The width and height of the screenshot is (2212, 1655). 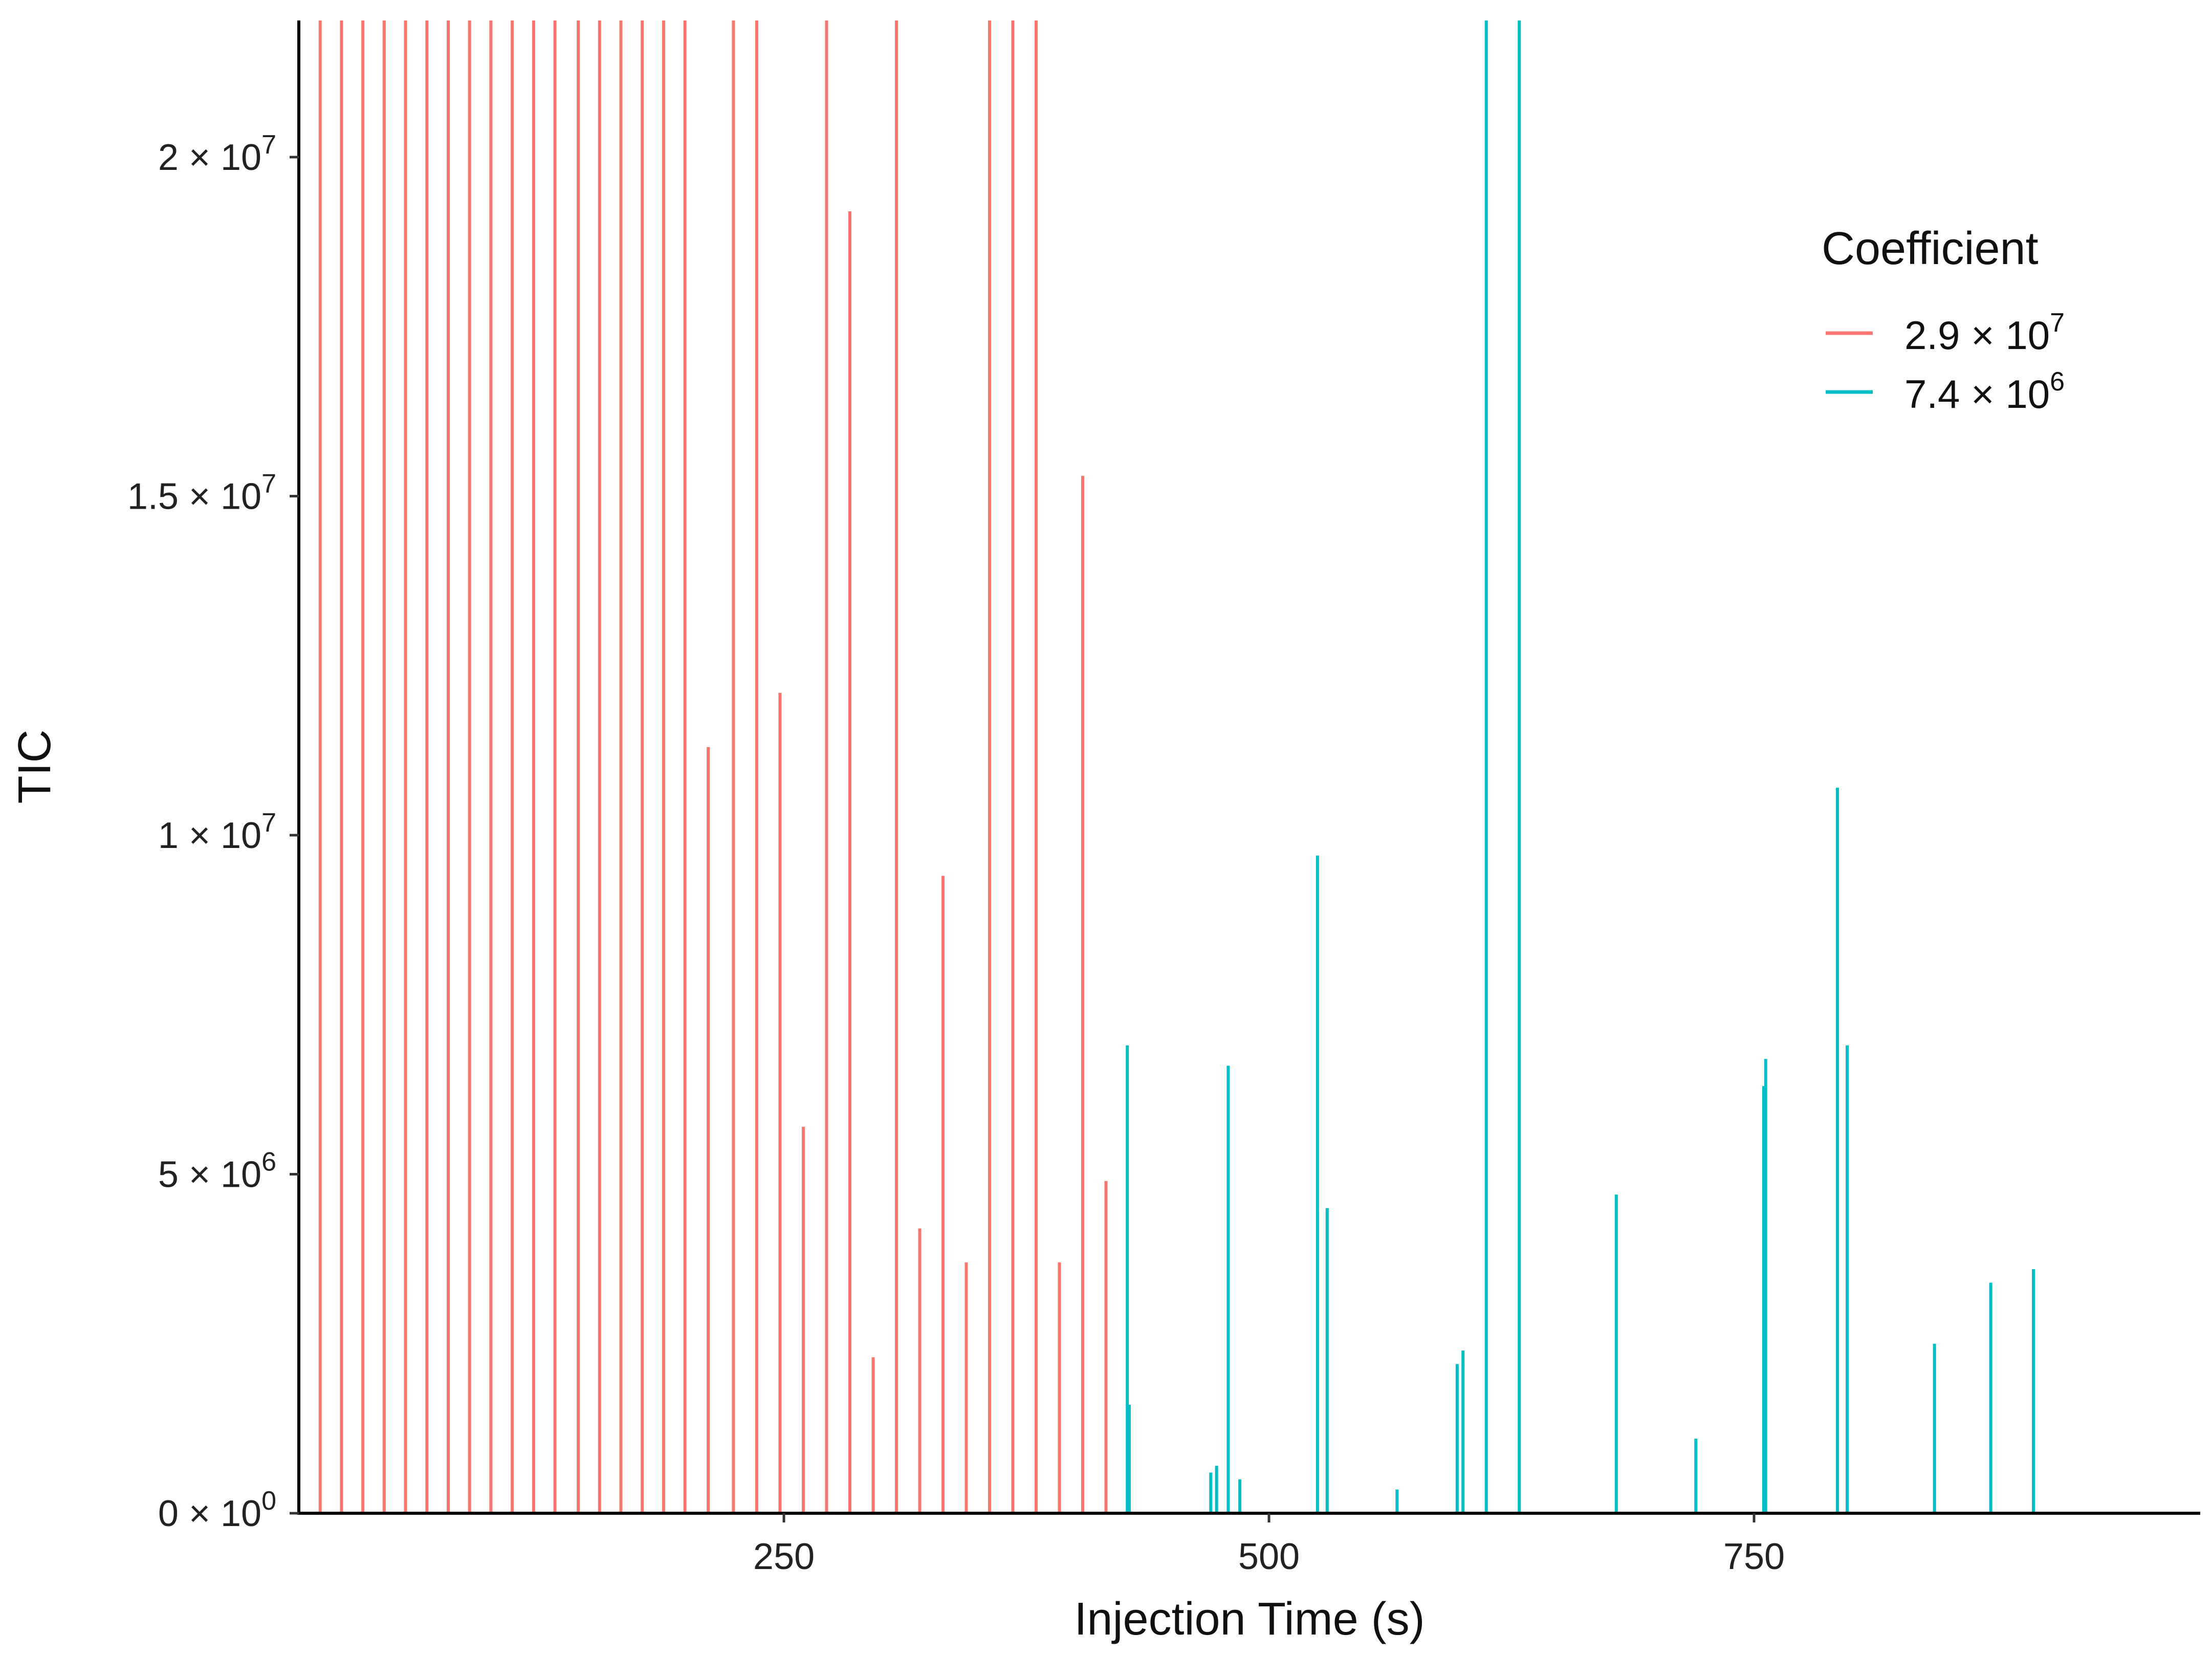 What do you see at coordinates (217, 832) in the screenshot?
I see `y-tick-label-2: 1 × 10⁷` at bounding box center [217, 832].